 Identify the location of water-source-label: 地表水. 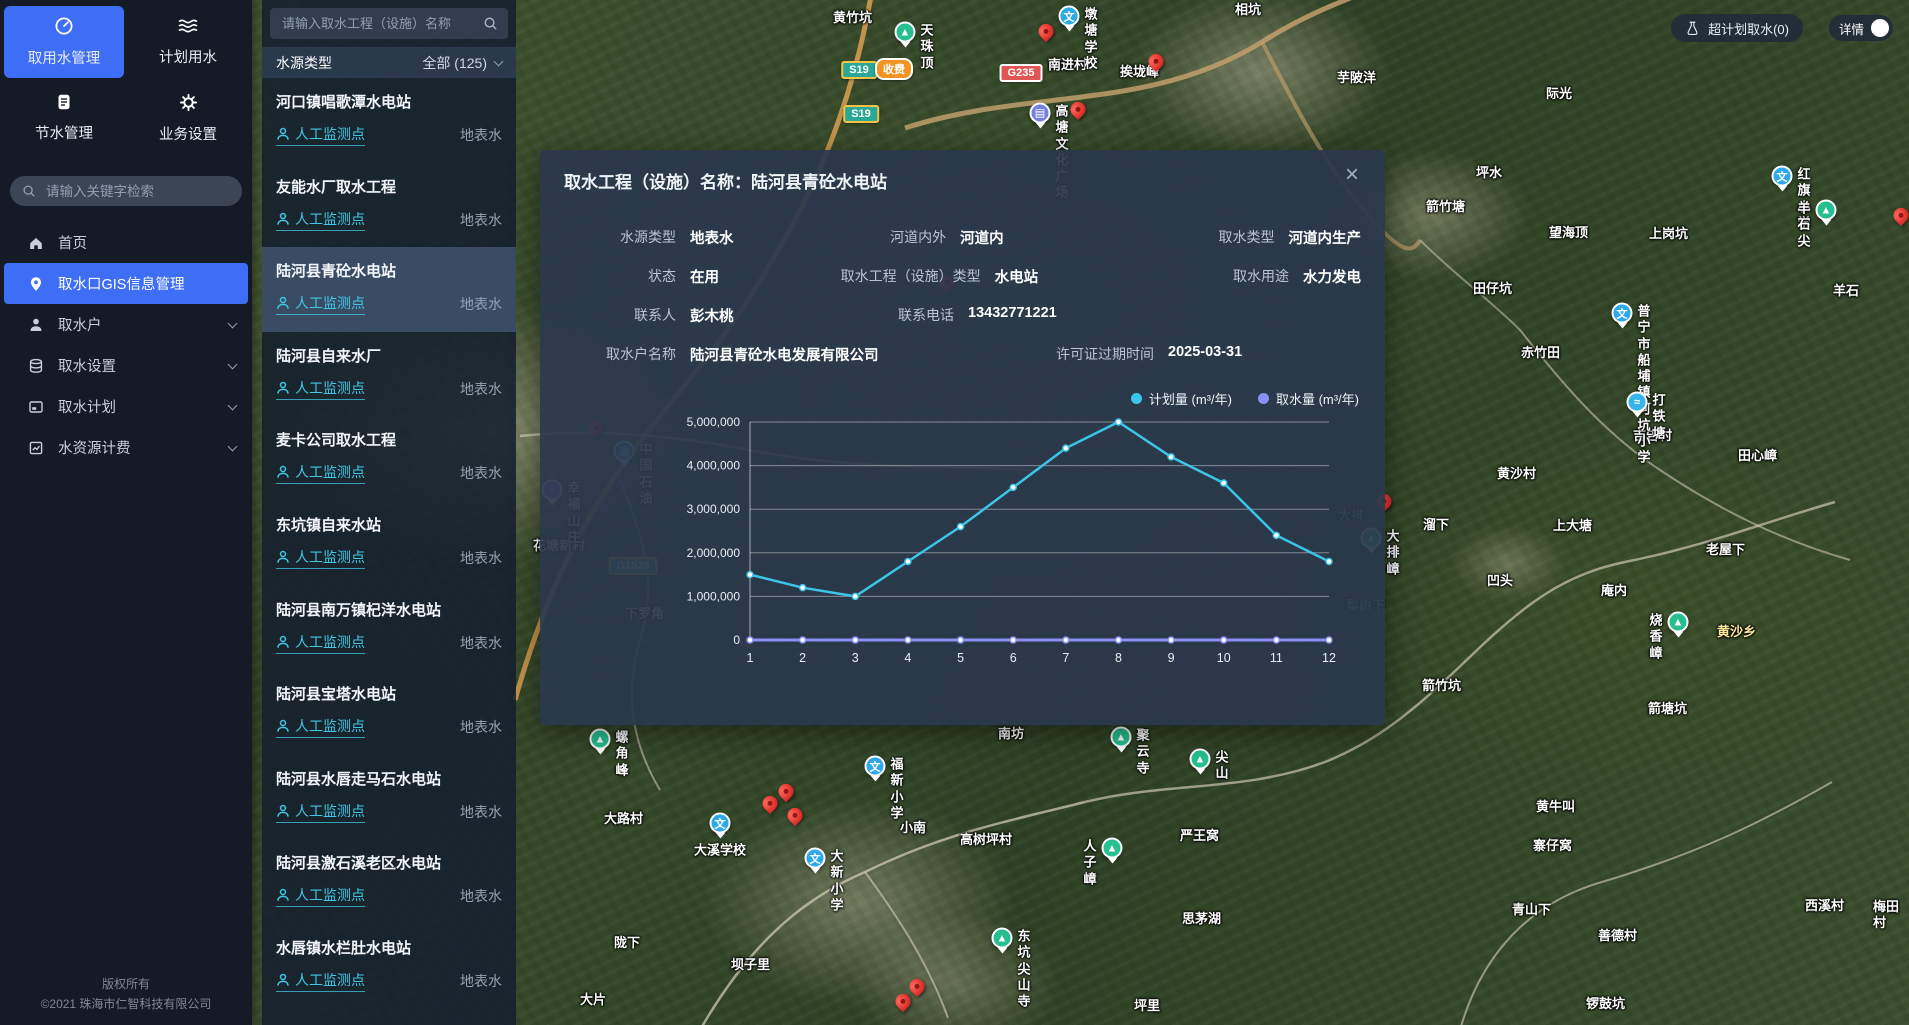
(481, 557).